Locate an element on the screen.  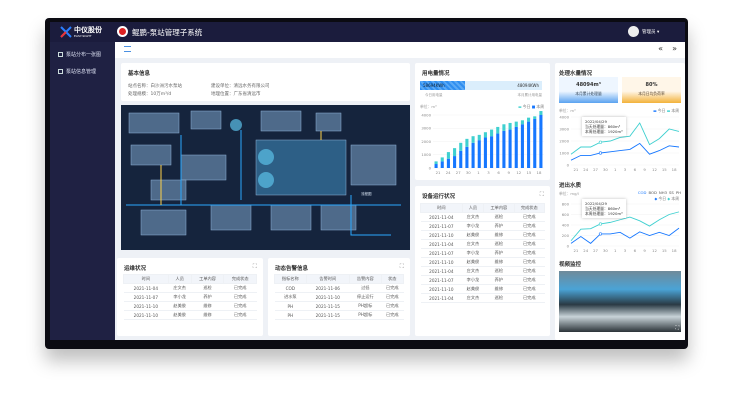
x-tick-label: 21 is located at coordinates (575, 169).